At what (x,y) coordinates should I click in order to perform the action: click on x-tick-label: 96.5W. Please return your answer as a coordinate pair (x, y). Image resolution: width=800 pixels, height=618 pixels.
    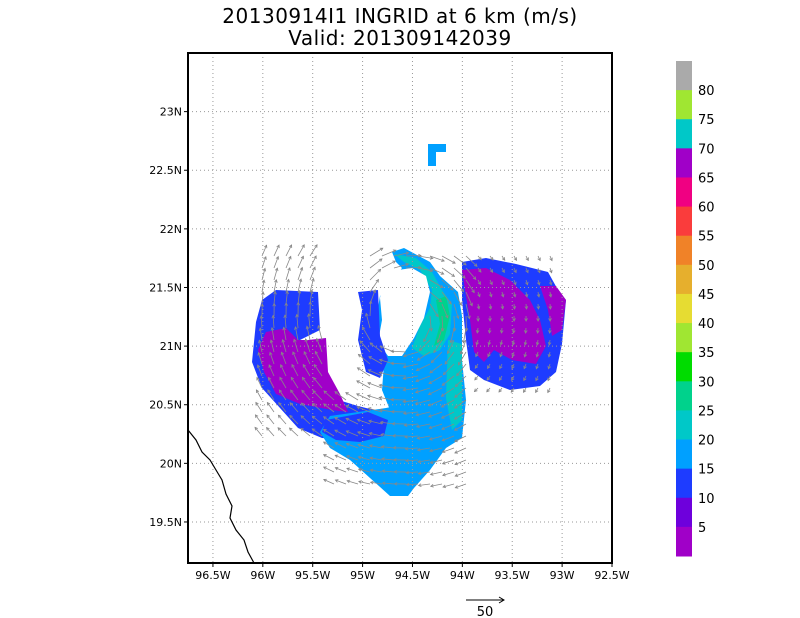
    Looking at the image, I should click on (212, 575).